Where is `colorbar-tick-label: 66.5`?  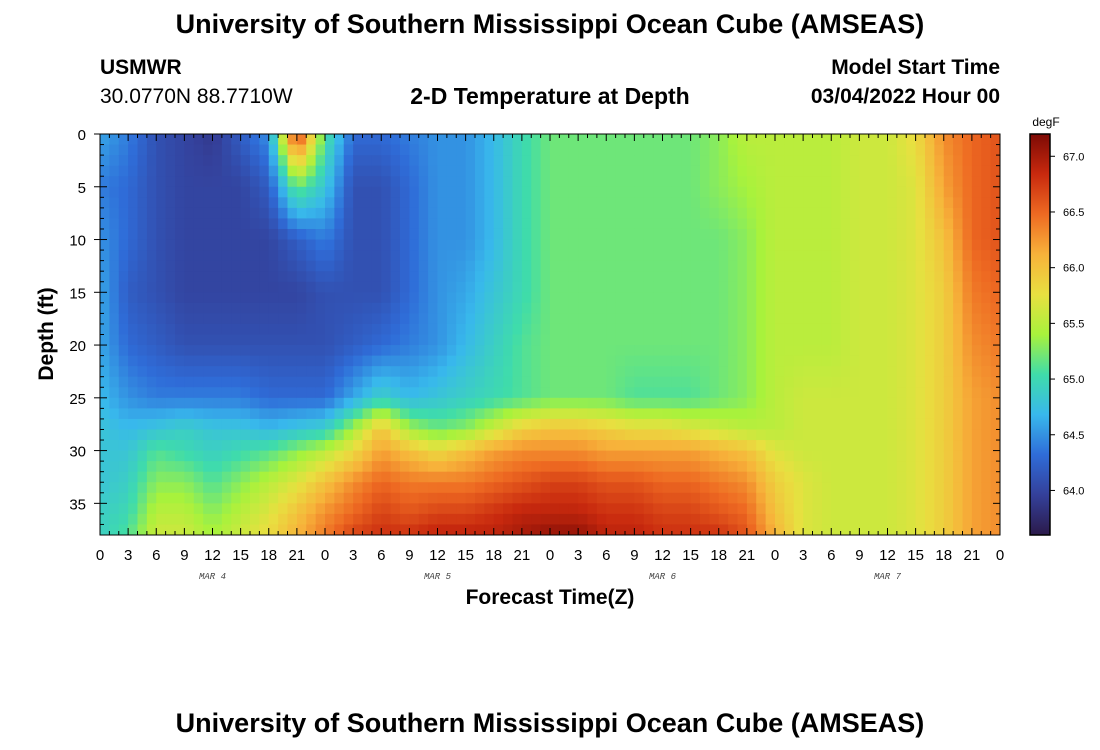 colorbar-tick-label: 66.5 is located at coordinates (1073, 213).